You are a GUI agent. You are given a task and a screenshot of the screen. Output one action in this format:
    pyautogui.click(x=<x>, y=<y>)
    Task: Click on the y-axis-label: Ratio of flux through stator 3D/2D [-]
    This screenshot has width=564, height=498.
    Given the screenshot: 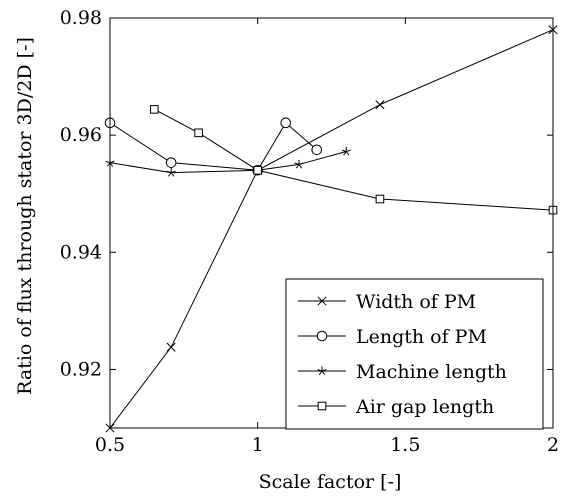 What is the action you would take?
    pyautogui.click(x=25, y=216)
    